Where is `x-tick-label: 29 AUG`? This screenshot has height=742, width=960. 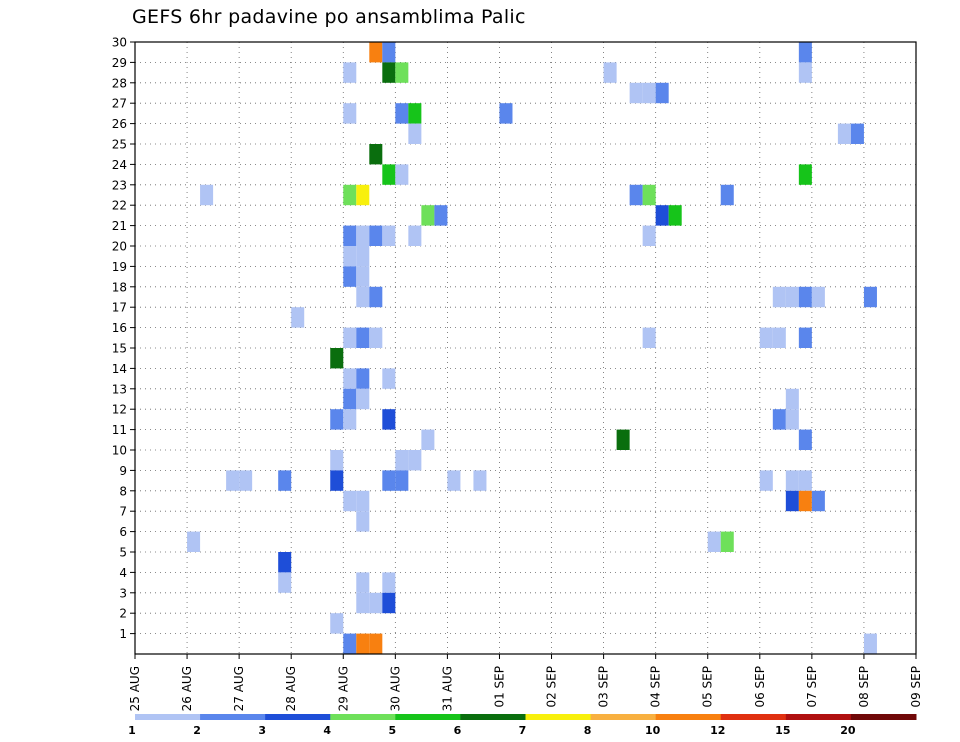 x-tick-label: 29 AUG is located at coordinates (343, 688).